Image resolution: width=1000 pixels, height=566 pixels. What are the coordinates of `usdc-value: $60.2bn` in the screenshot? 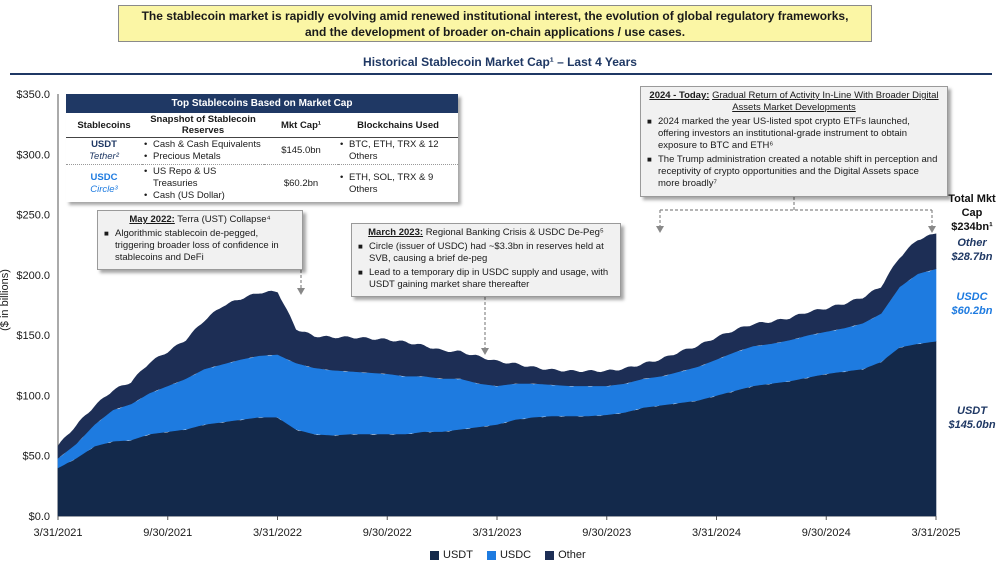 It's located at (972, 311).